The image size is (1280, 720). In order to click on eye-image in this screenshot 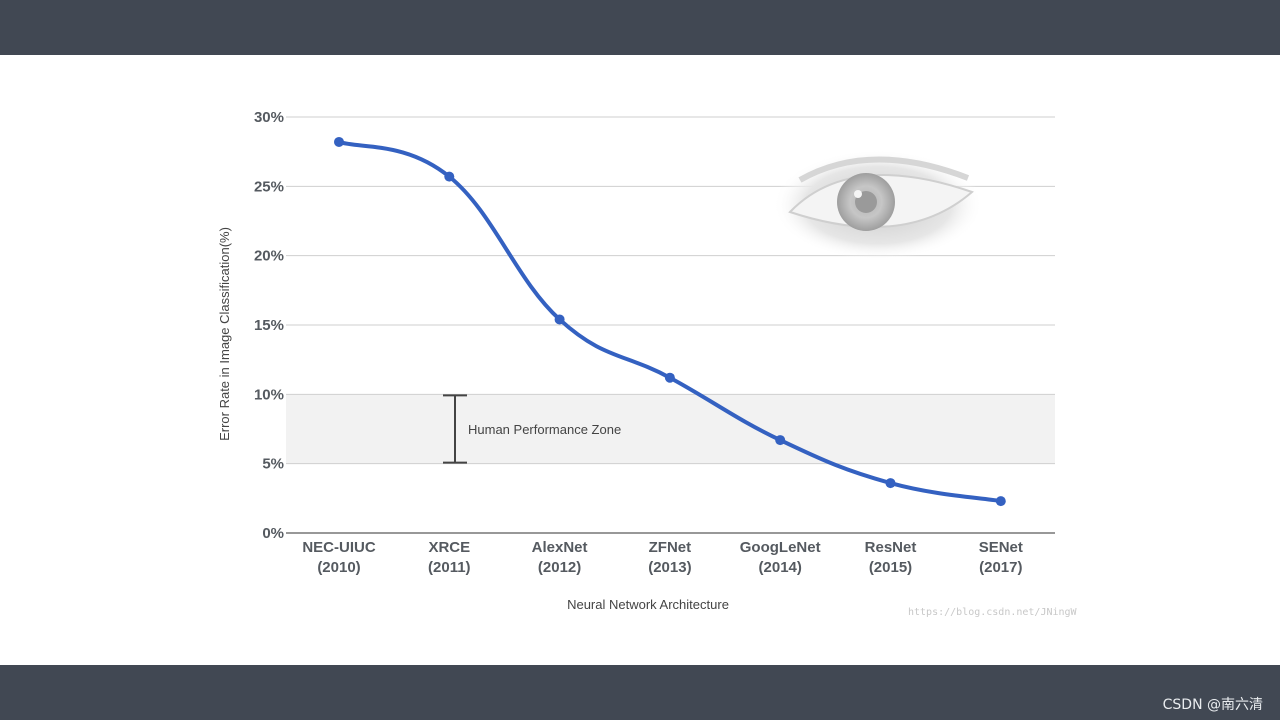, I will do `click(878, 205)`.